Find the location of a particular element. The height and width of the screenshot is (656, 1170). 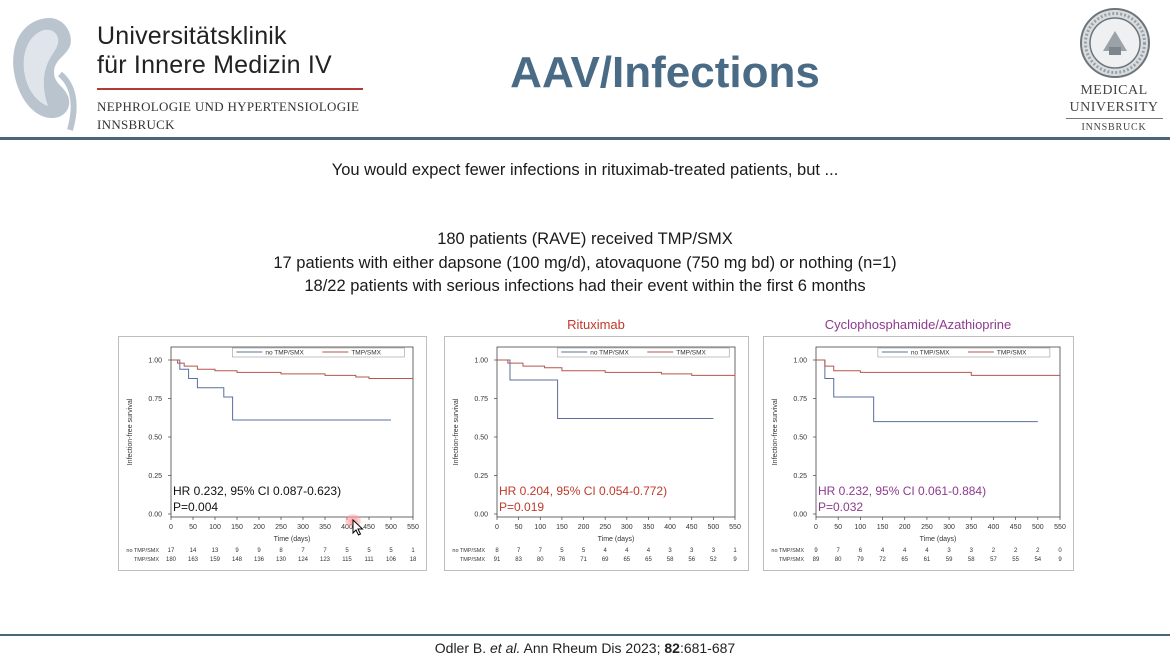

citation-journal: Ann Rheum Dis 2023; is located at coordinates (592, 648).